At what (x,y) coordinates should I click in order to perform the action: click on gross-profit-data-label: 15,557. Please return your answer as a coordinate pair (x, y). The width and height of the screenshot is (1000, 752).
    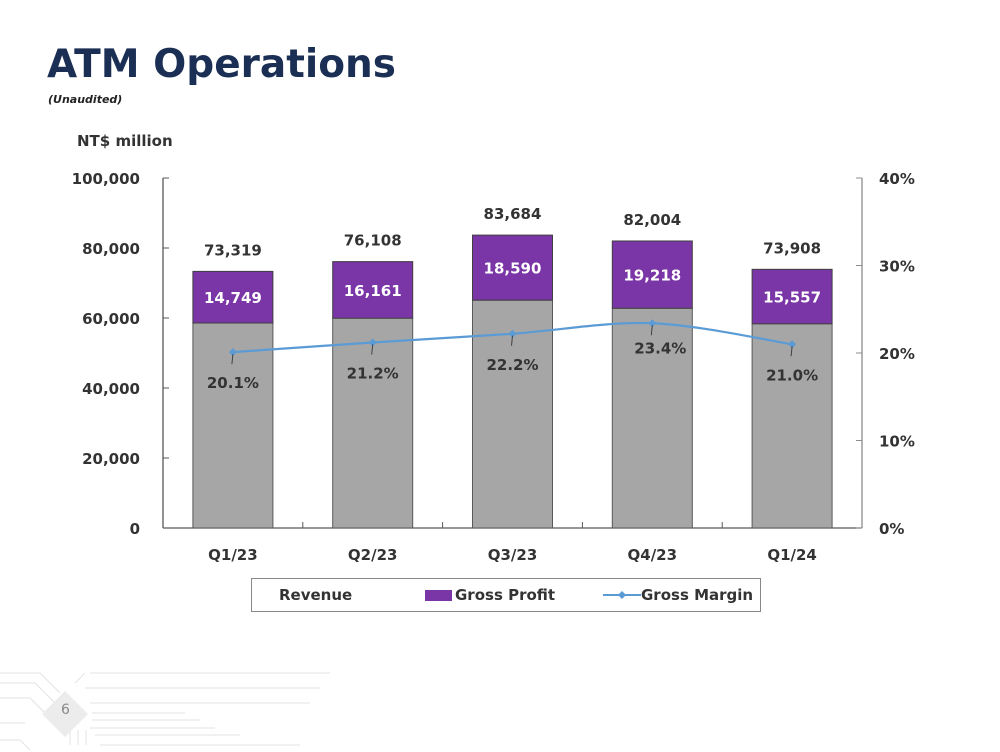
    Looking at the image, I should click on (792, 298).